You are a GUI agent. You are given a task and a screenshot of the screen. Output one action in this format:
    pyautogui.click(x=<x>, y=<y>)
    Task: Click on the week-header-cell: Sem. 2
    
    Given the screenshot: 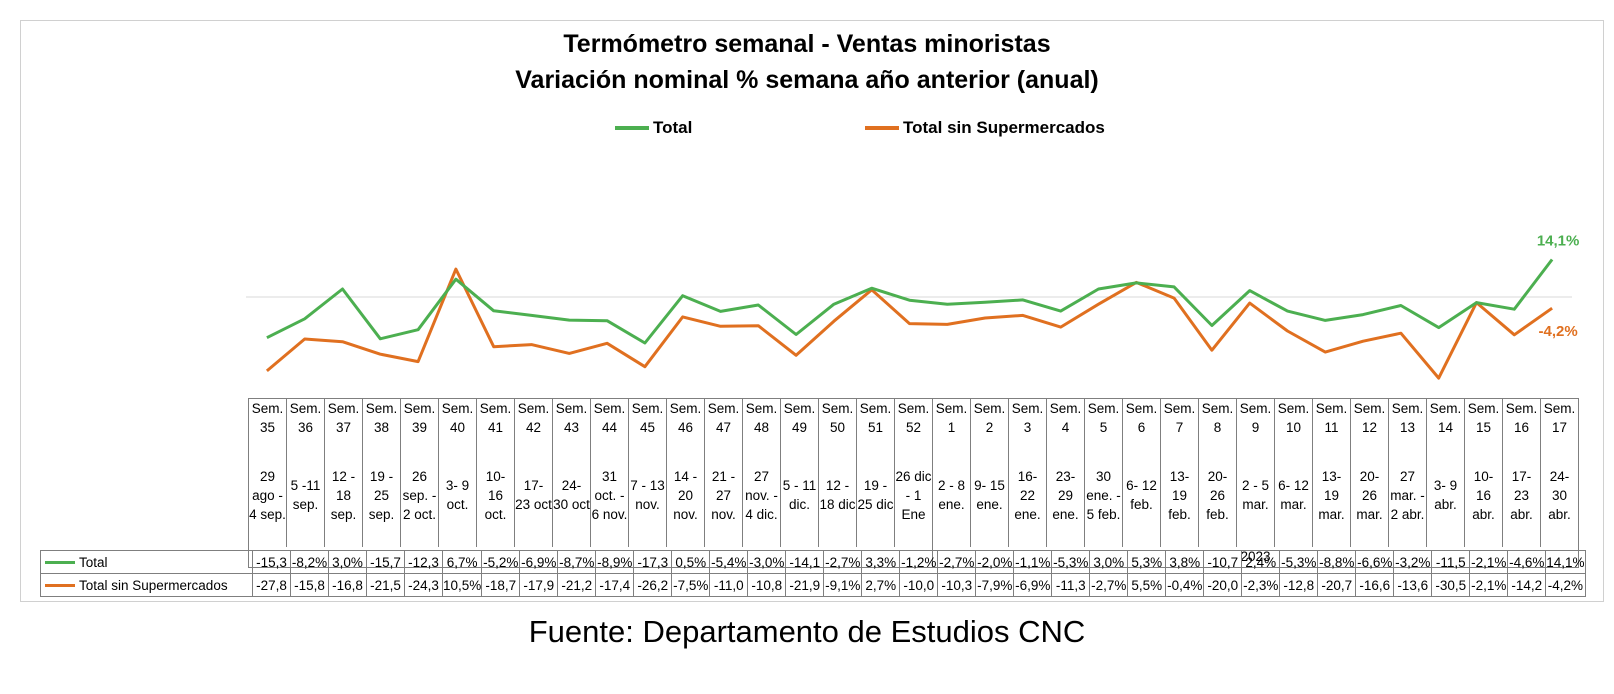 What is the action you would take?
    pyautogui.click(x=989, y=420)
    